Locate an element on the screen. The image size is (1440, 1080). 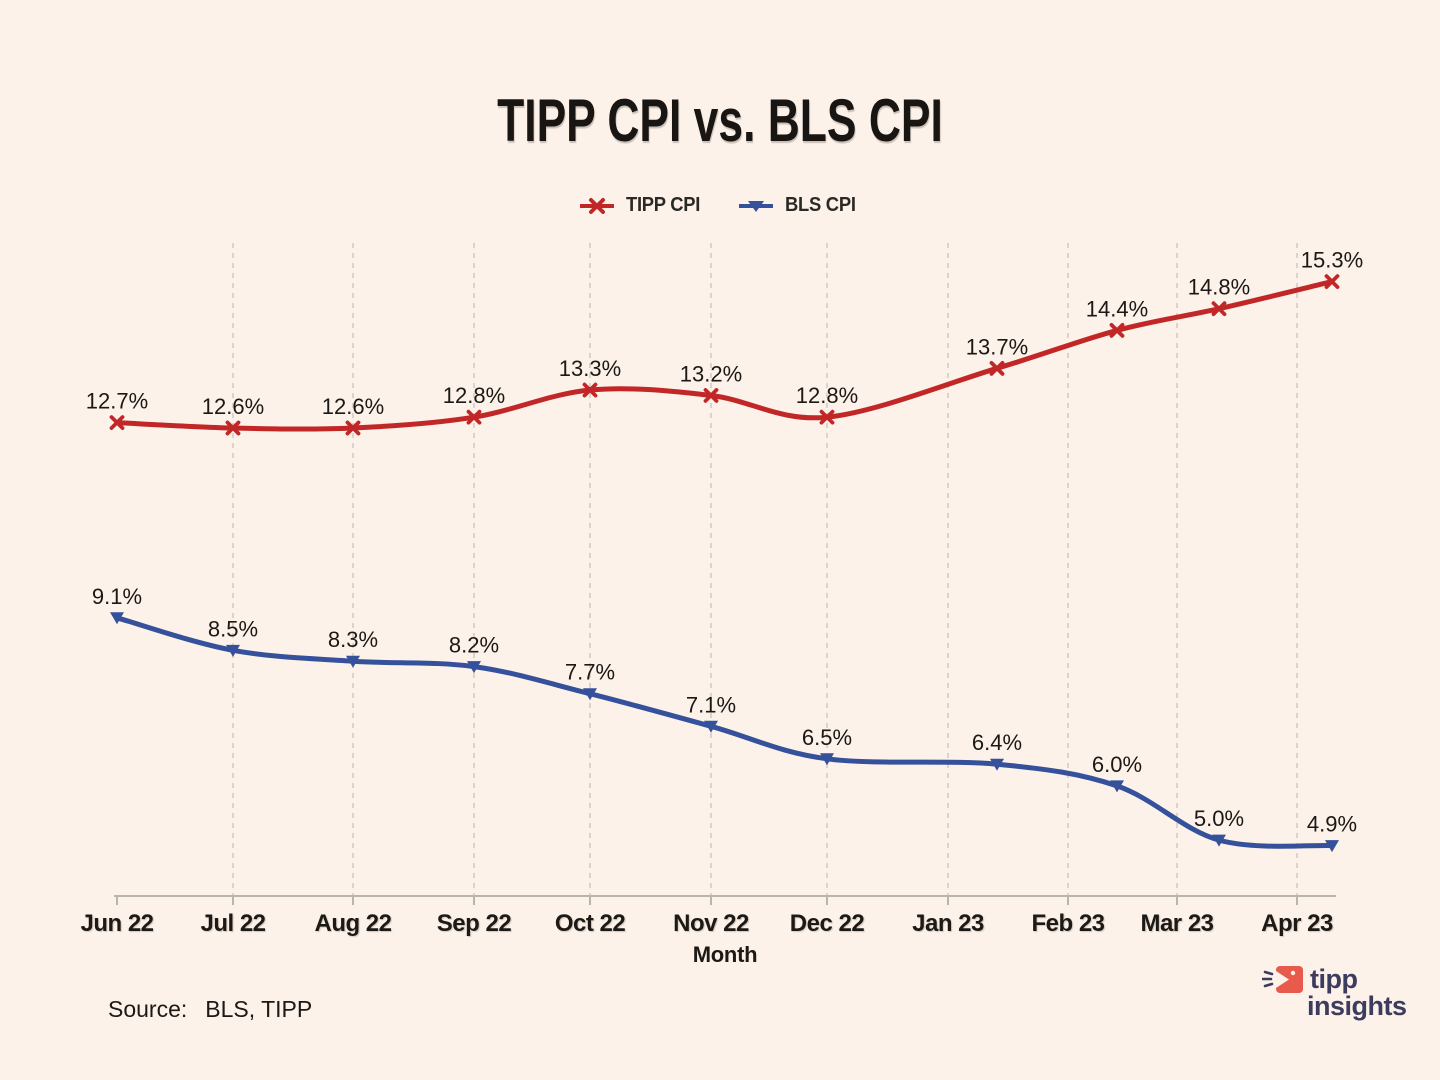
tipp-cpi-data-label: 12.7% is located at coordinates (117, 401).